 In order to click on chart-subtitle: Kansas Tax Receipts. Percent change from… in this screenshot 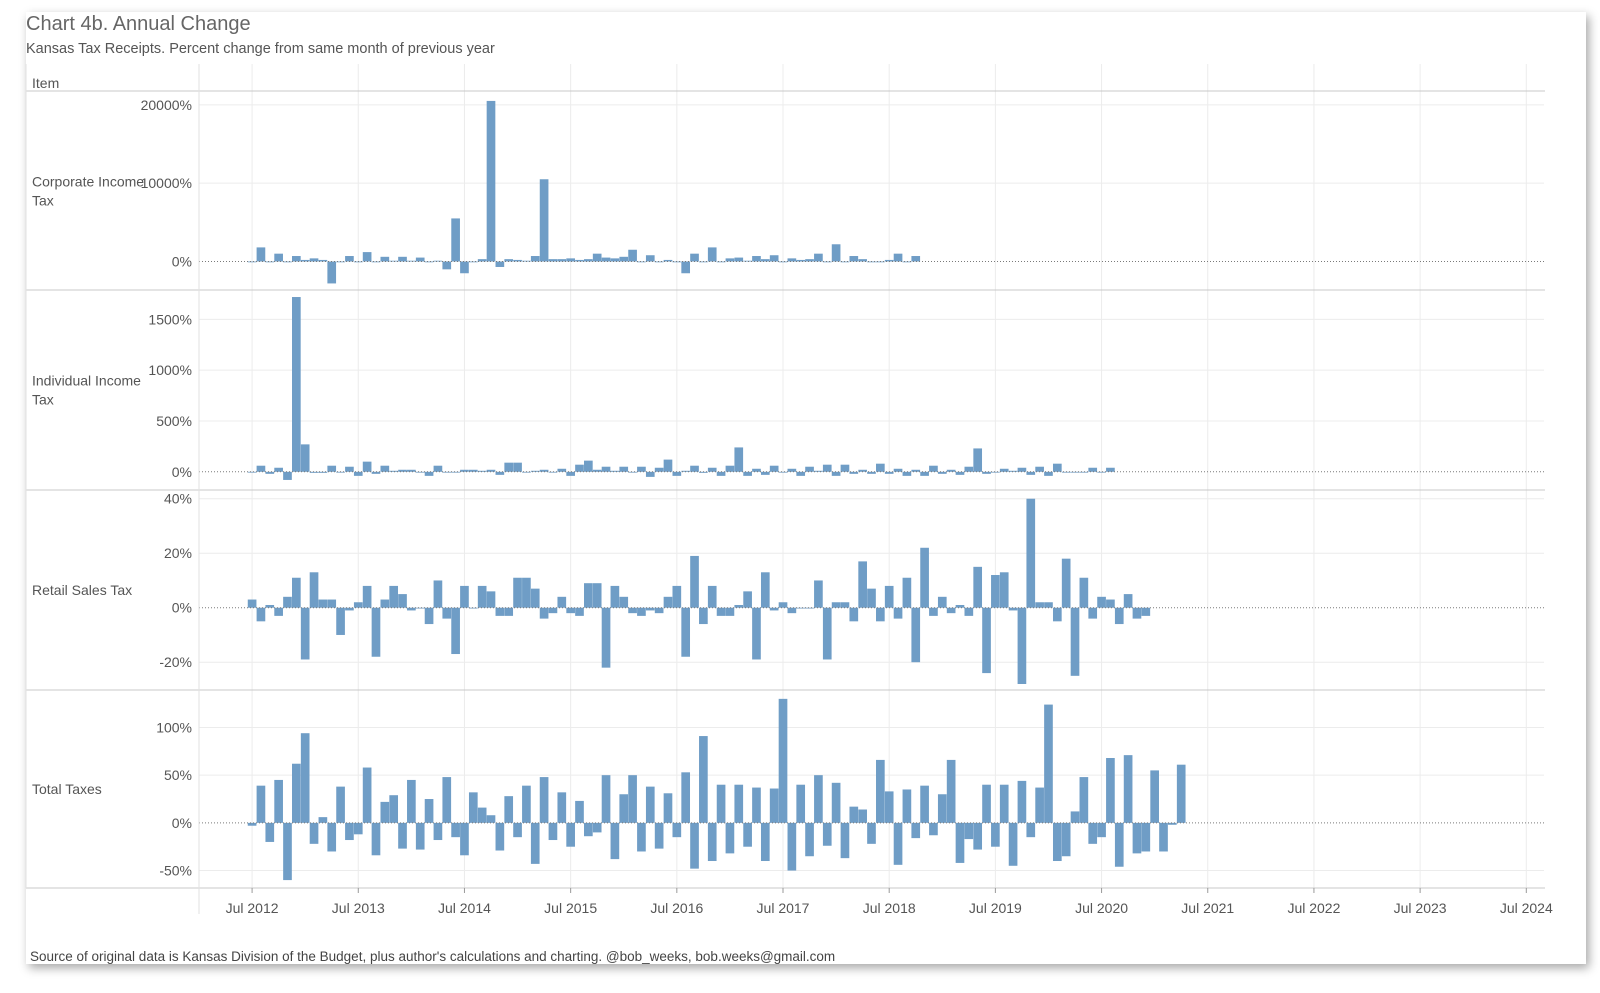, I will do `click(260, 49)`.